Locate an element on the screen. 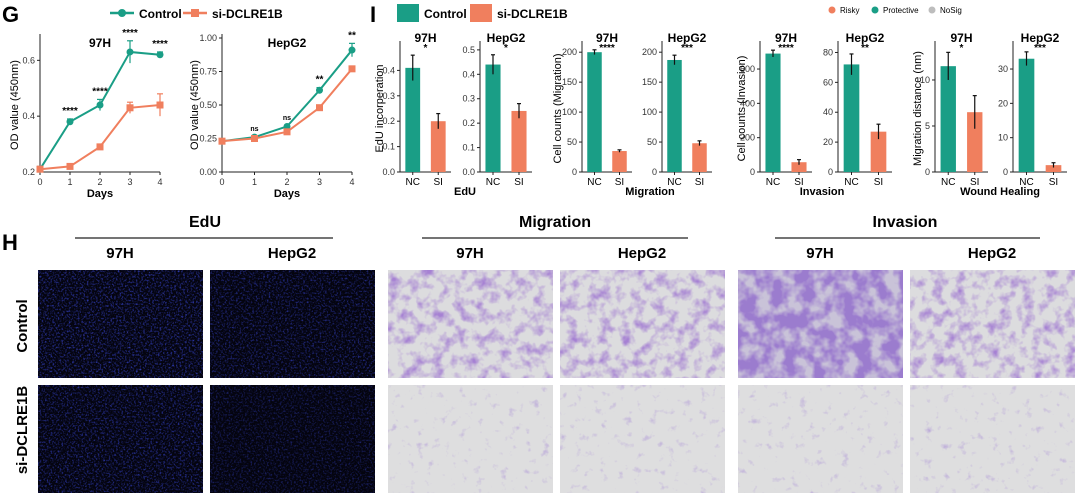 The height and width of the screenshot is (495, 1080). y-axis-label: EdU incorperation is located at coordinates (380, 108).